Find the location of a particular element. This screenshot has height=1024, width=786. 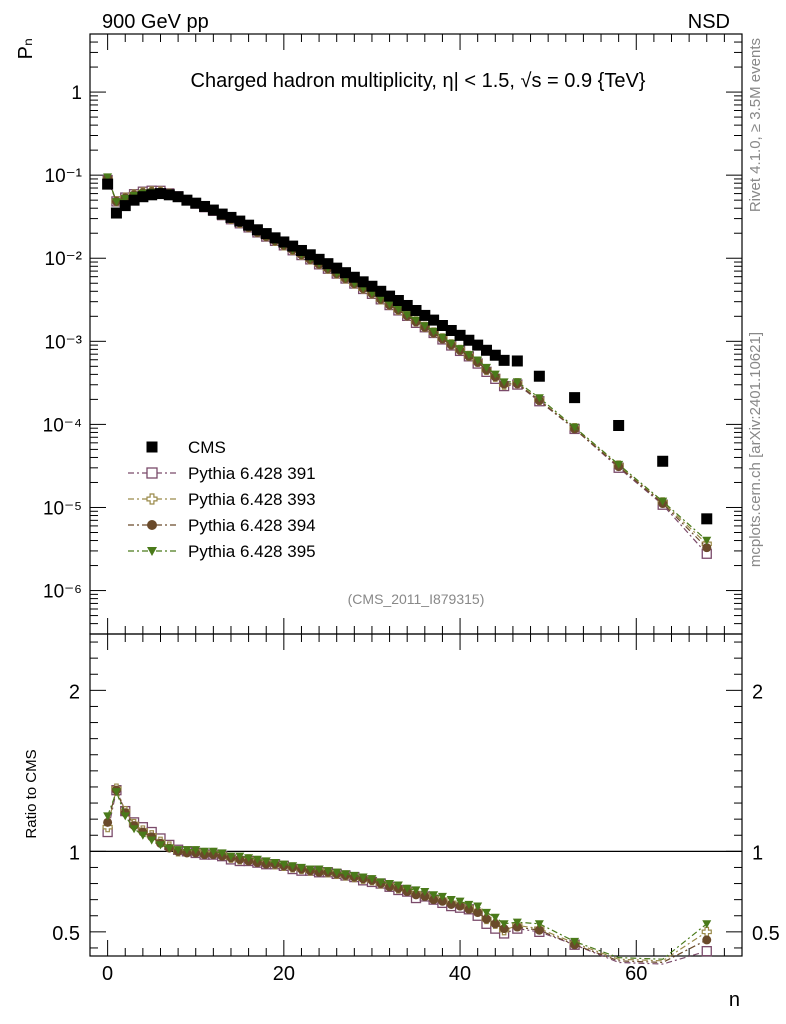

ratio-line is located at coordinates (407, 876).